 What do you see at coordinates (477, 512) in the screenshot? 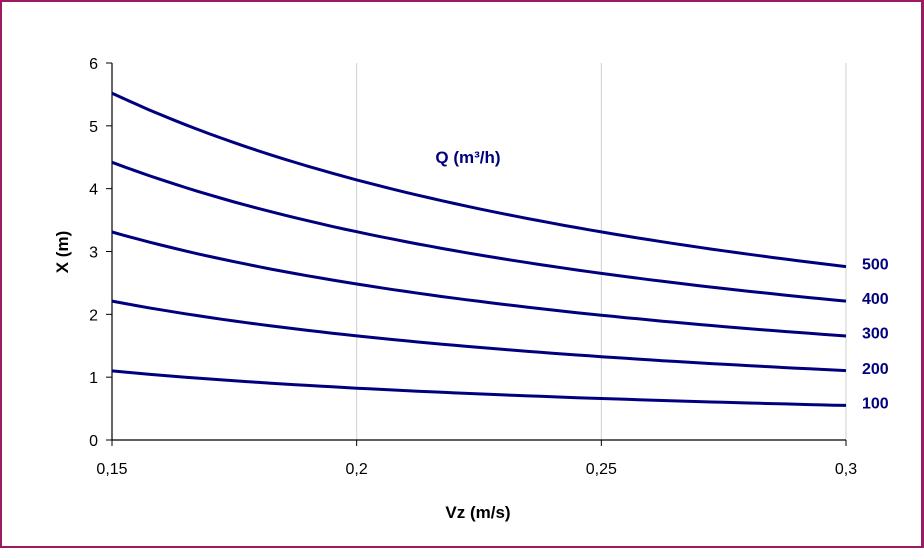
I see `x-axis-title: Vz (m/s)` at bounding box center [477, 512].